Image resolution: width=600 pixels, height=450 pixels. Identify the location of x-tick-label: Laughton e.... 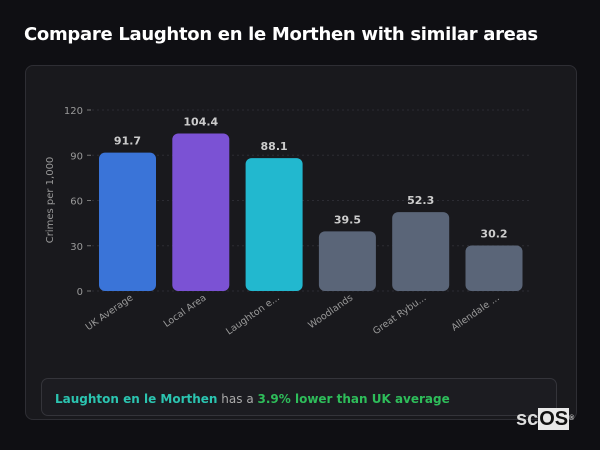
(253, 314).